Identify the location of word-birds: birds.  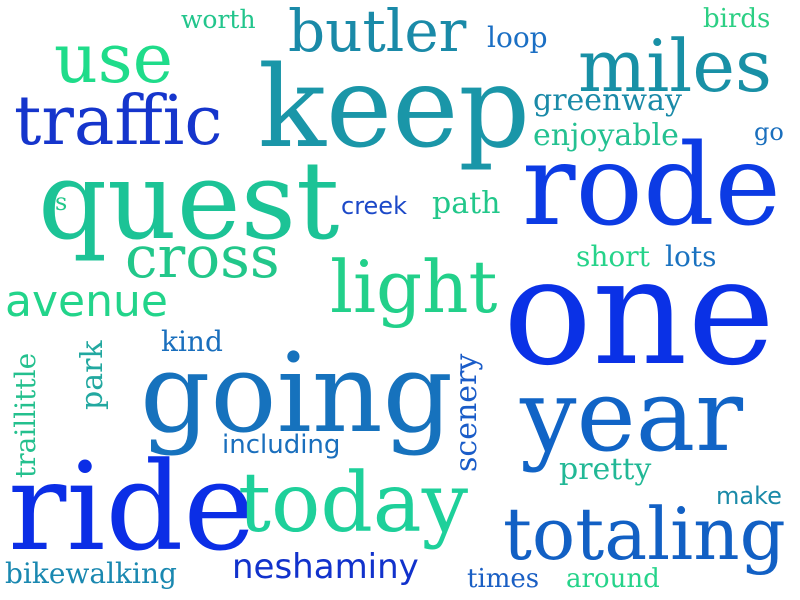
(737, 19).